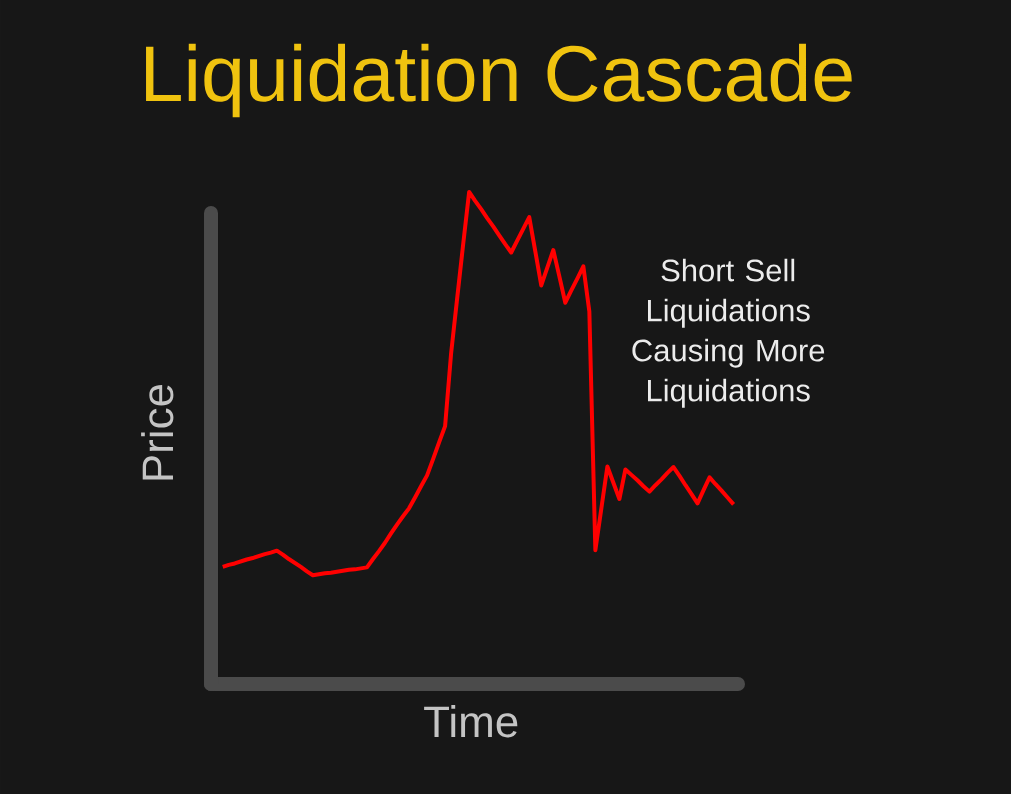 The height and width of the screenshot is (794, 1011). Describe the element at coordinates (157, 432) in the screenshot. I see `y-axis-title: Price` at that location.